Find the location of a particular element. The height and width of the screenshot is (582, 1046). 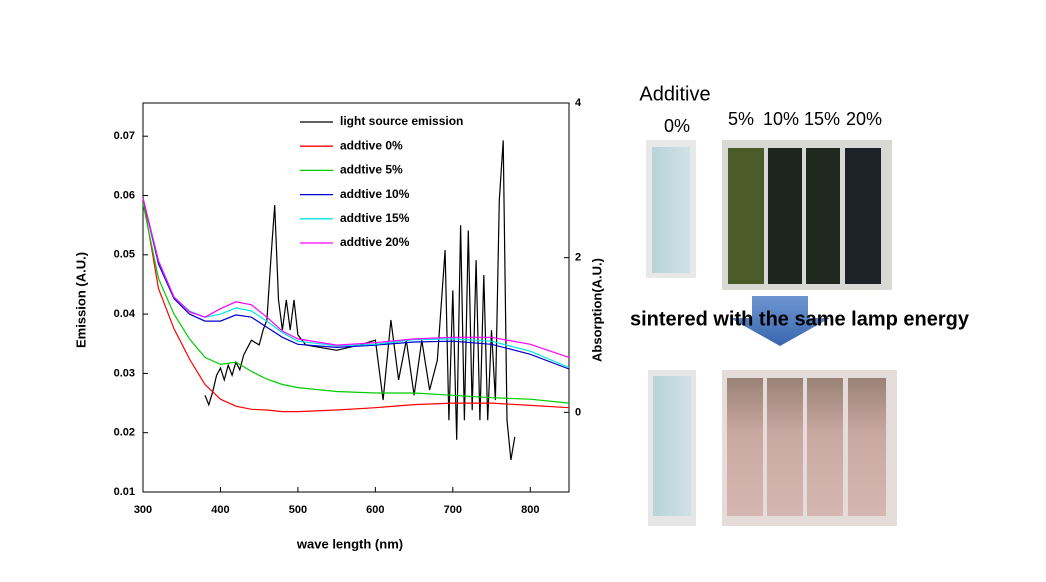

y-tick-label: 0.05 is located at coordinates (124, 255).